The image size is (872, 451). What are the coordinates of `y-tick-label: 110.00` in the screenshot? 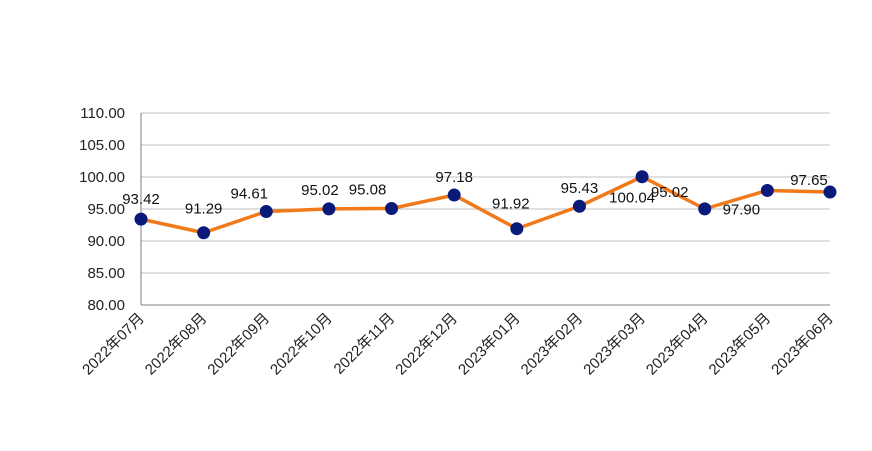 It's located at (102, 113).